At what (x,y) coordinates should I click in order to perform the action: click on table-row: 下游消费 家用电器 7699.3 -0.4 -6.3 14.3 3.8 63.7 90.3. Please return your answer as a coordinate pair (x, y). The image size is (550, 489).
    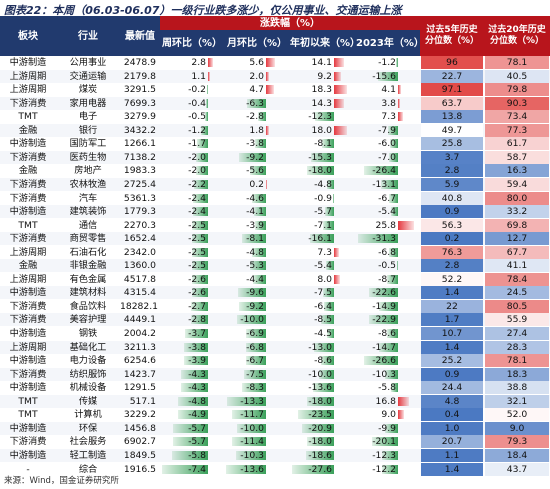
    Looking at the image, I should click on (275, 103).